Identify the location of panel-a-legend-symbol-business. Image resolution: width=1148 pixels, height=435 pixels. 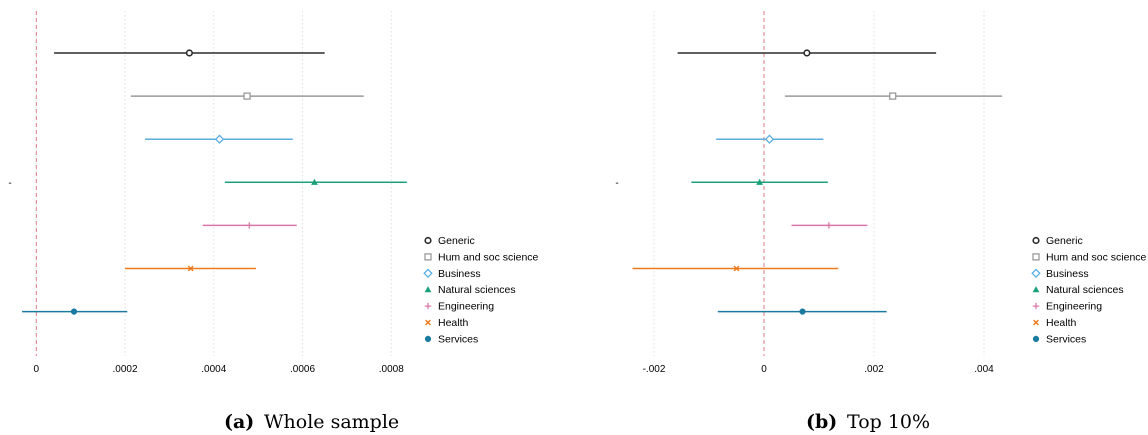
(428, 273).